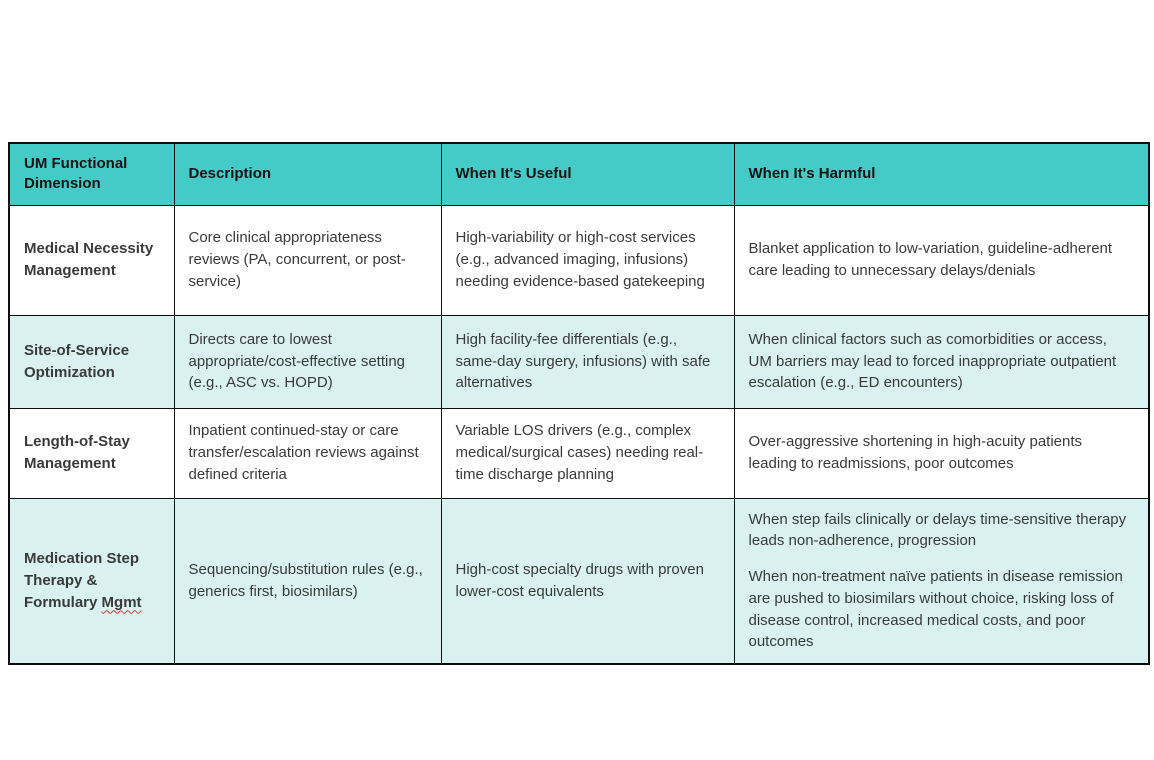  What do you see at coordinates (82, 580) in the screenshot?
I see `dimension-text: Medication Step Therapy & Formulary` at bounding box center [82, 580].